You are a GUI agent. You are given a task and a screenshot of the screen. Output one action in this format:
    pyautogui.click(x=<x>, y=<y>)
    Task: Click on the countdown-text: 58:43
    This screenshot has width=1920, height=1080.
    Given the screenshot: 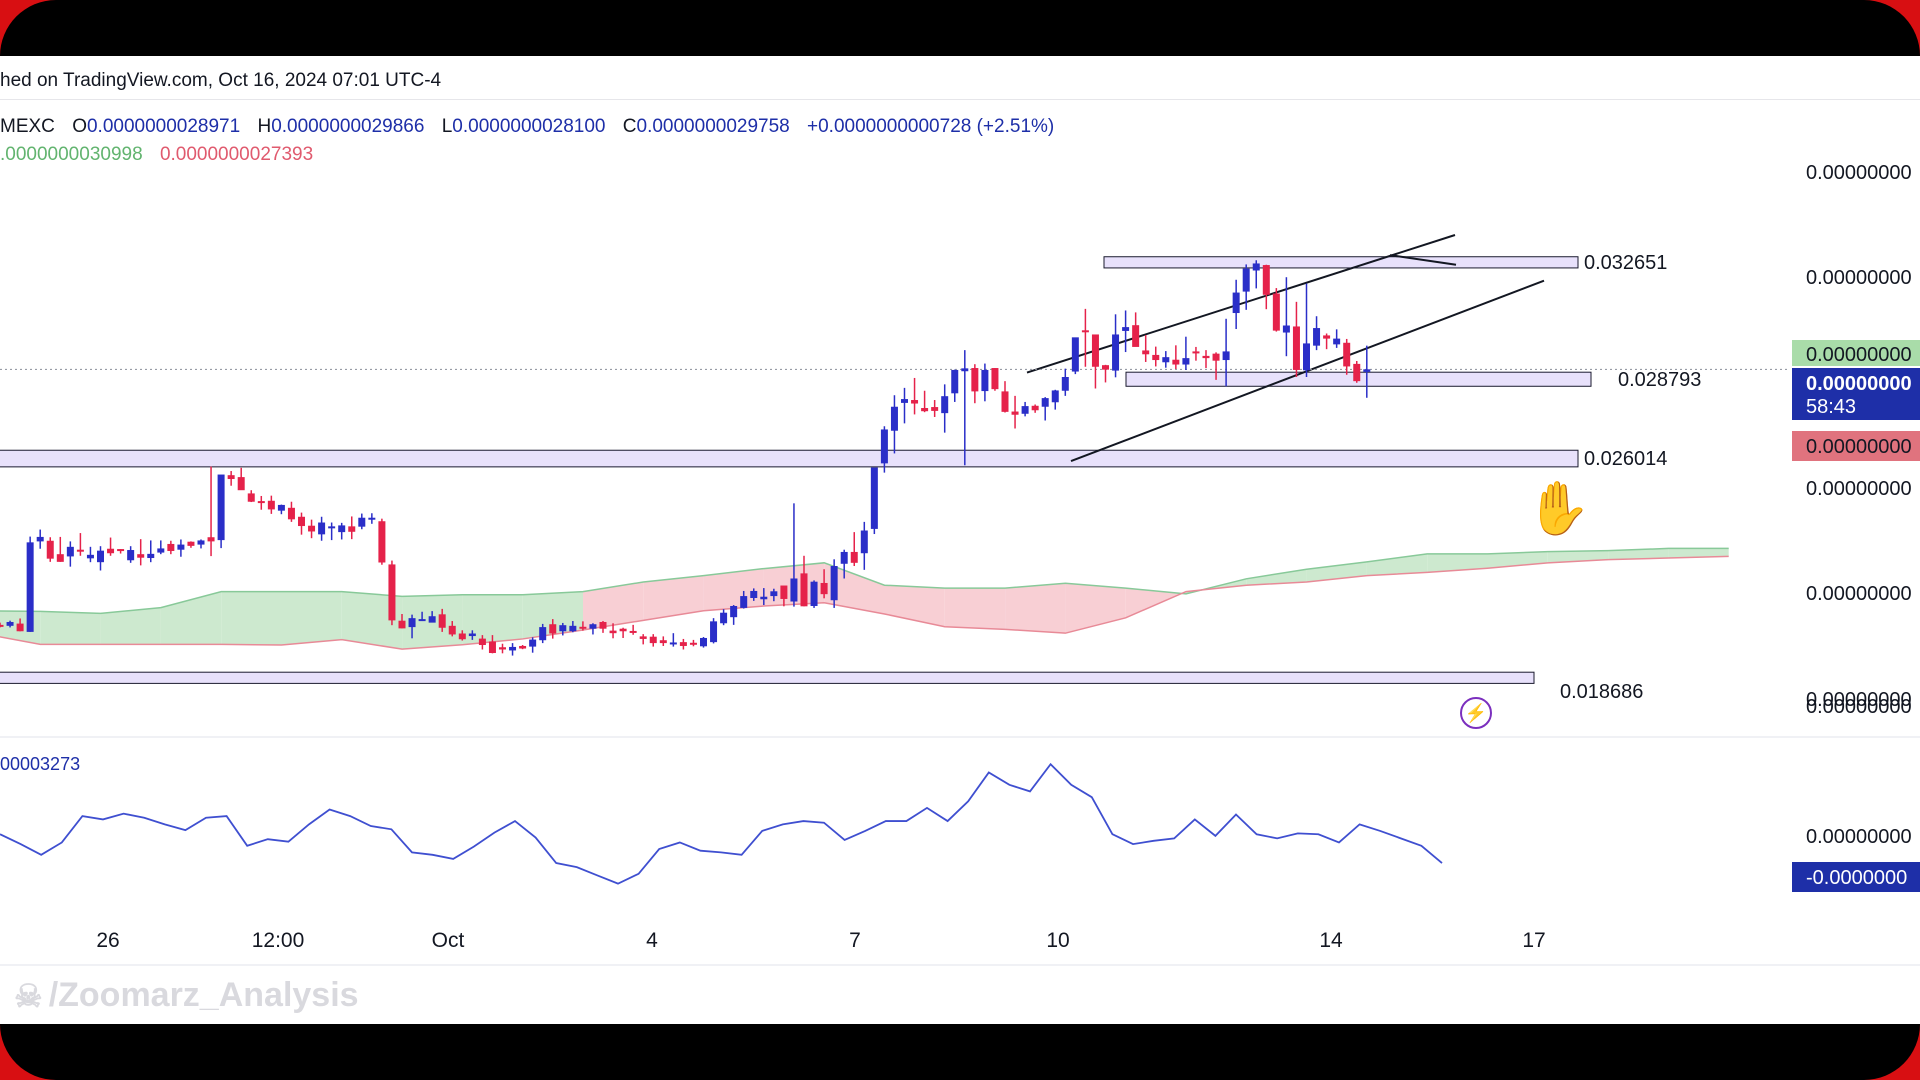 What is the action you would take?
    pyautogui.click(x=1831, y=407)
    